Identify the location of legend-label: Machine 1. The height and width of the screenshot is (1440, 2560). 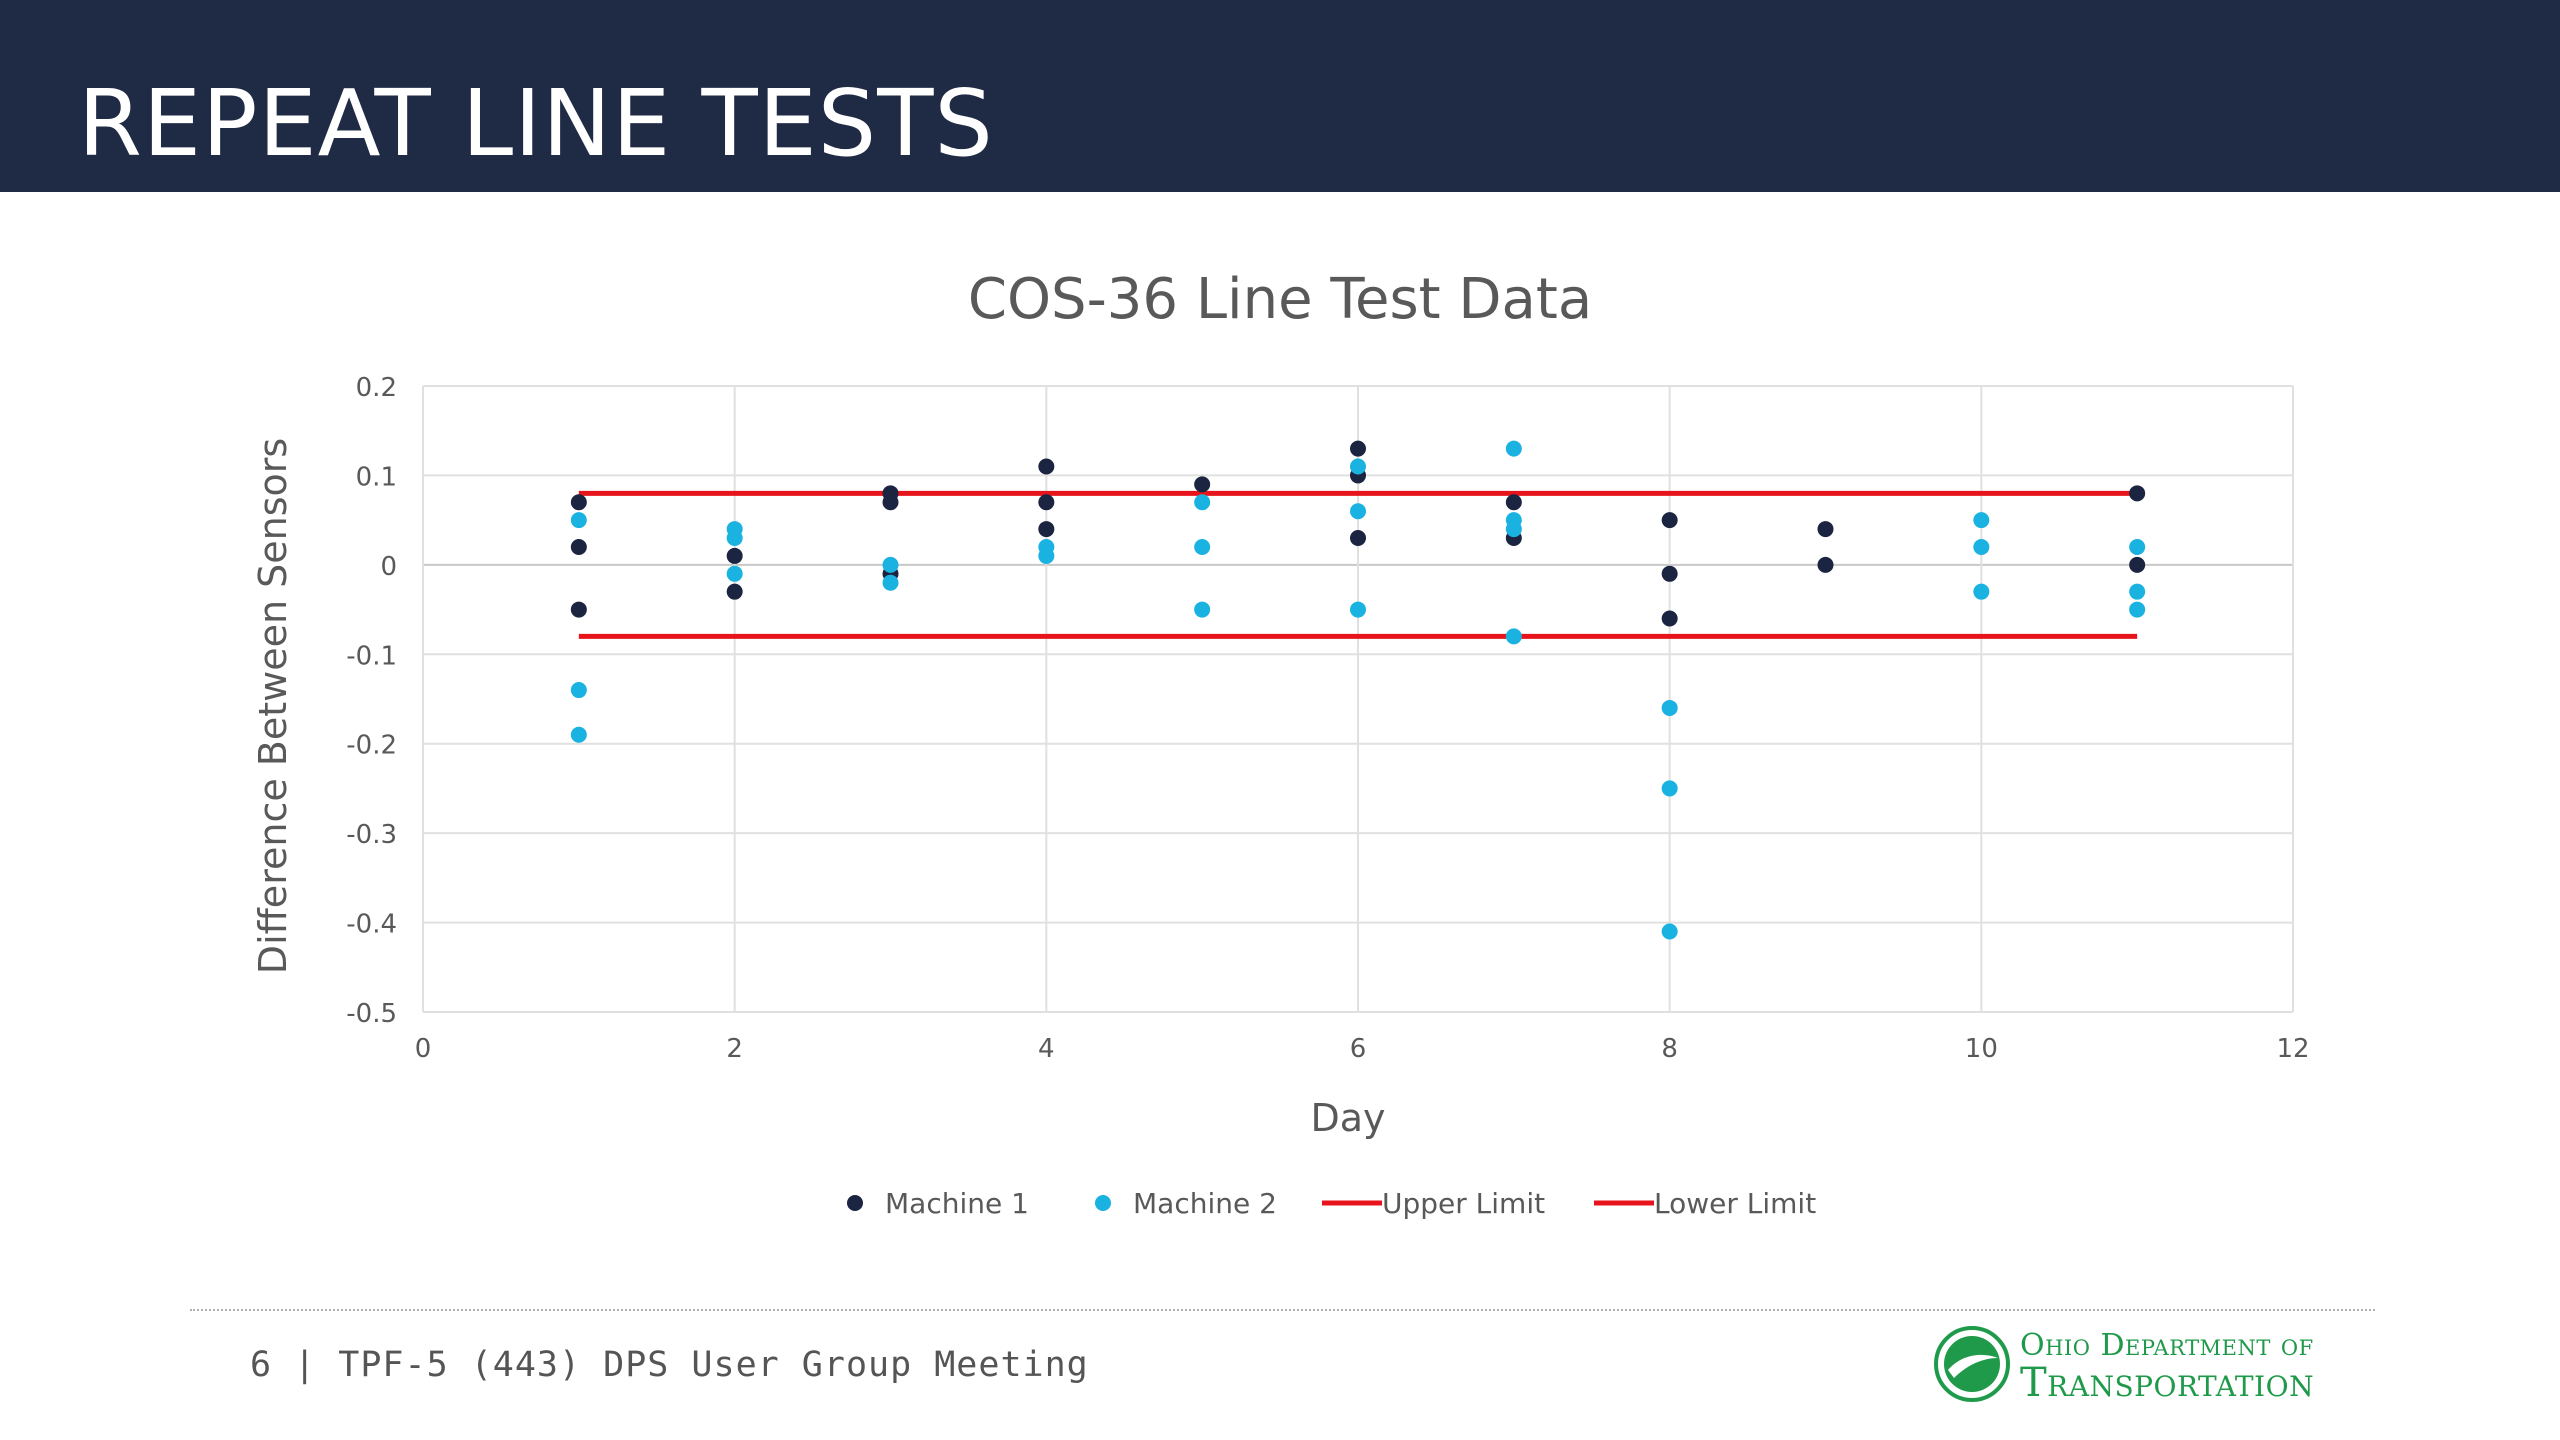
(957, 1203).